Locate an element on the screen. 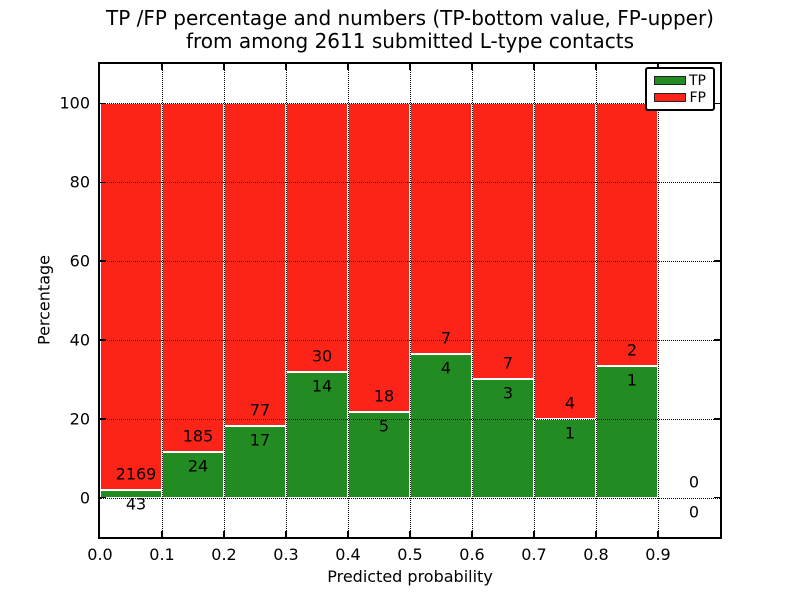 This screenshot has height=600, width=800. fp-count-label: 77 is located at coordinates (260, 410).